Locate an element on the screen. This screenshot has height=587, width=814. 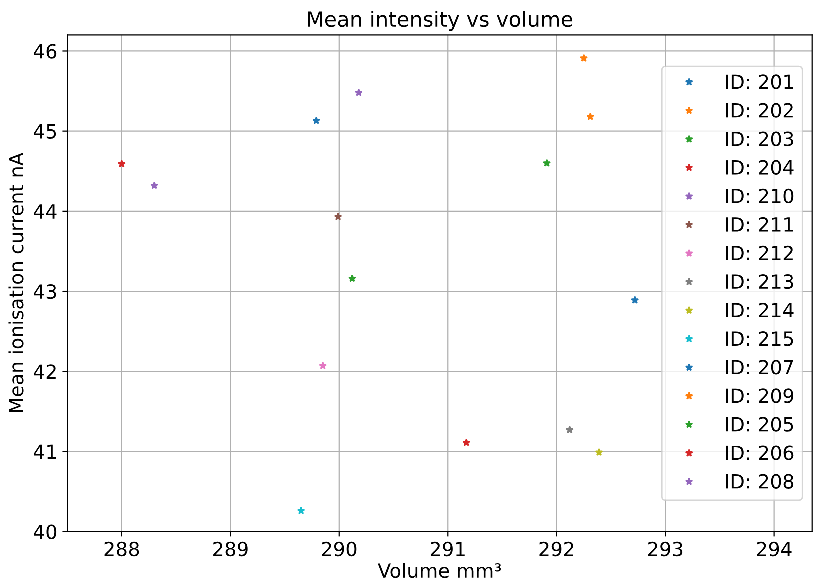
legend-label: ID: 207 is located at coordinates (760, 367).